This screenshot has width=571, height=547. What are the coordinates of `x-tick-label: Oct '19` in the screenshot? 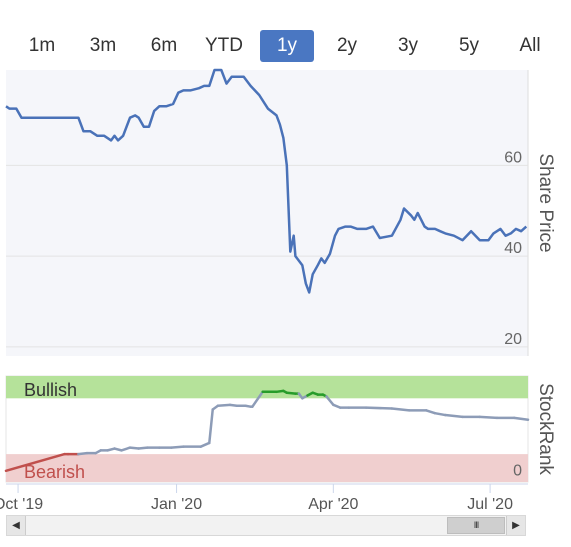 It's located at (21, 504).